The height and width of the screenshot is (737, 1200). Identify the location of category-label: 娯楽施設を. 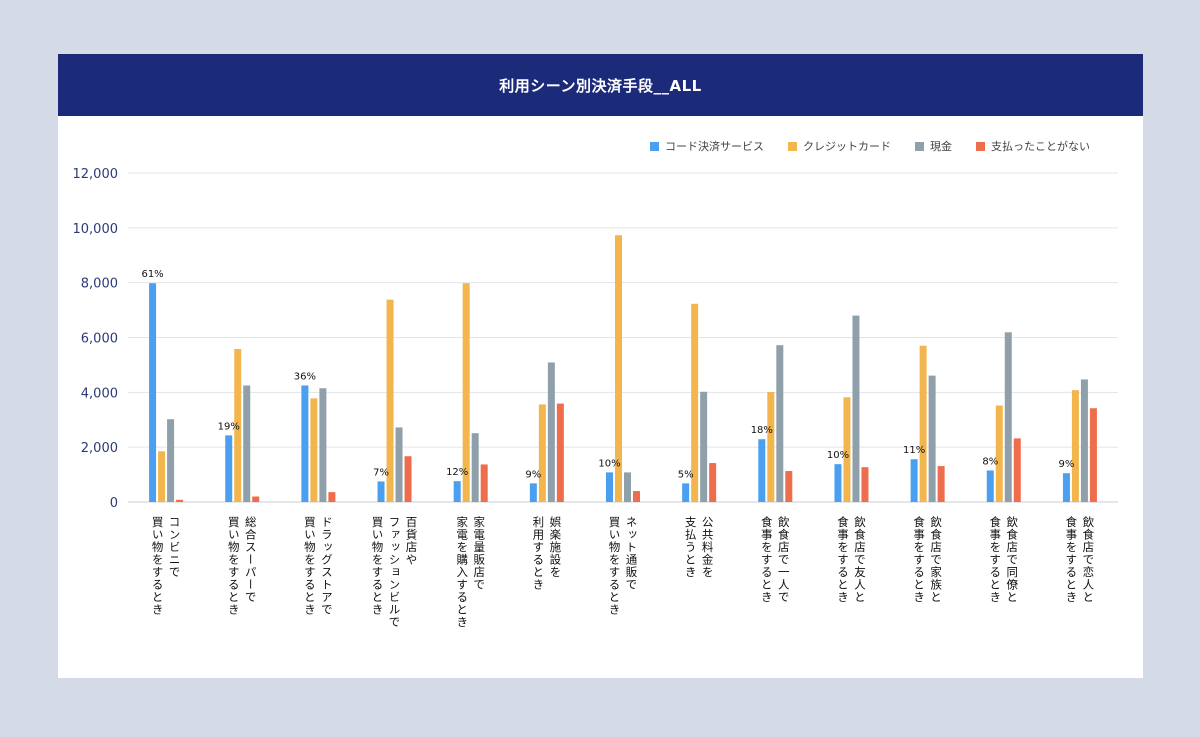
(555, 546).